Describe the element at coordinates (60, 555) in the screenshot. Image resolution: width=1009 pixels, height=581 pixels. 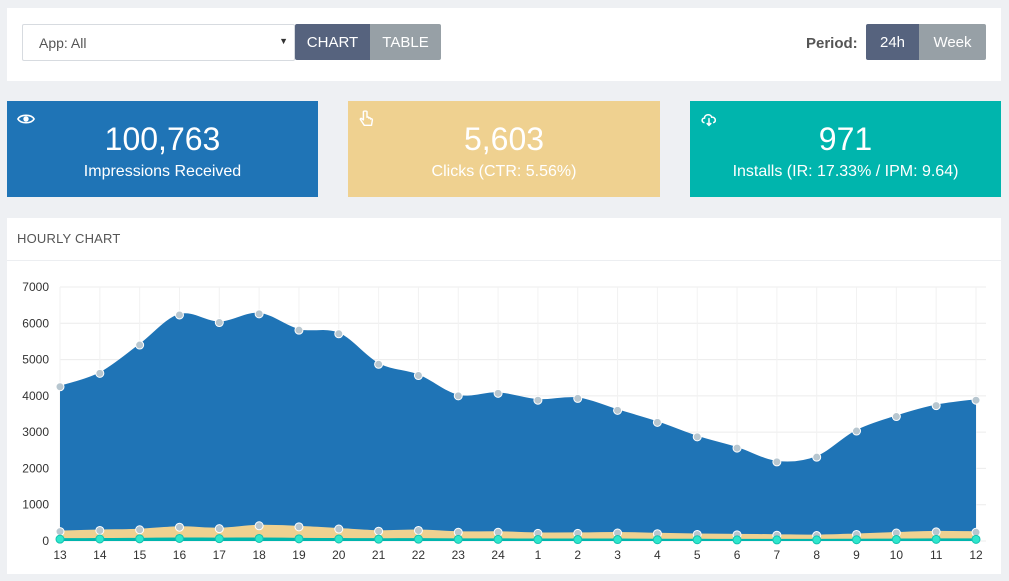
I see `x-tick-label: 13` at that location.